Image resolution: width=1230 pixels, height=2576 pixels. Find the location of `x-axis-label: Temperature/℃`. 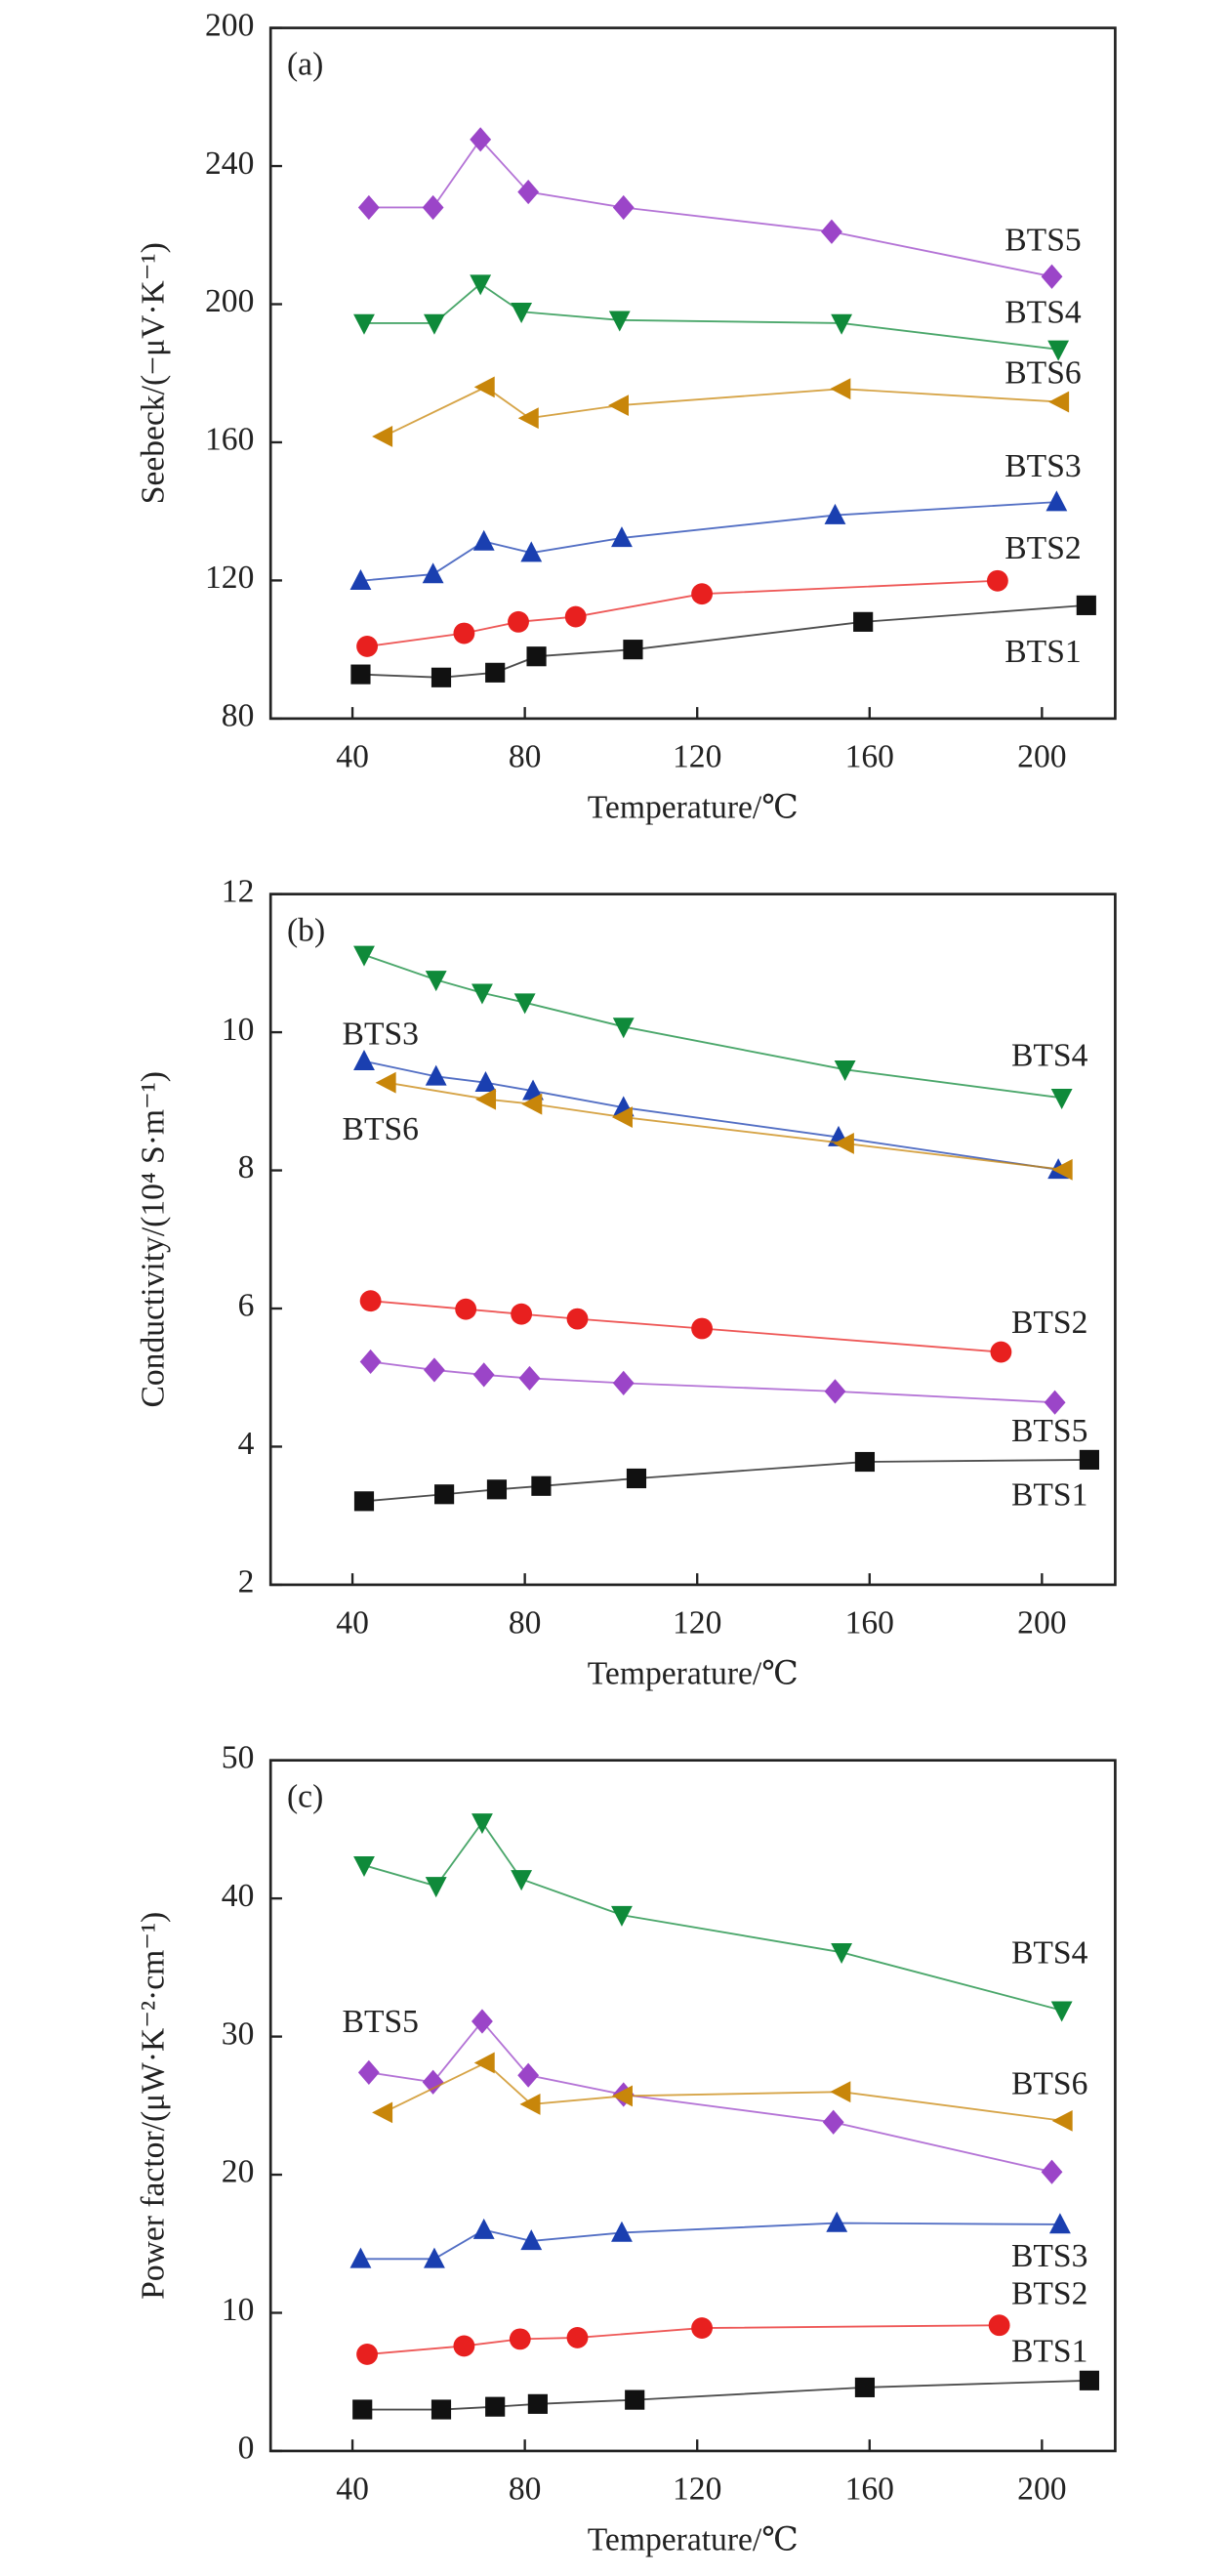

x-axis-label: Temperature/℃ is located at coordinates (693, 2540).